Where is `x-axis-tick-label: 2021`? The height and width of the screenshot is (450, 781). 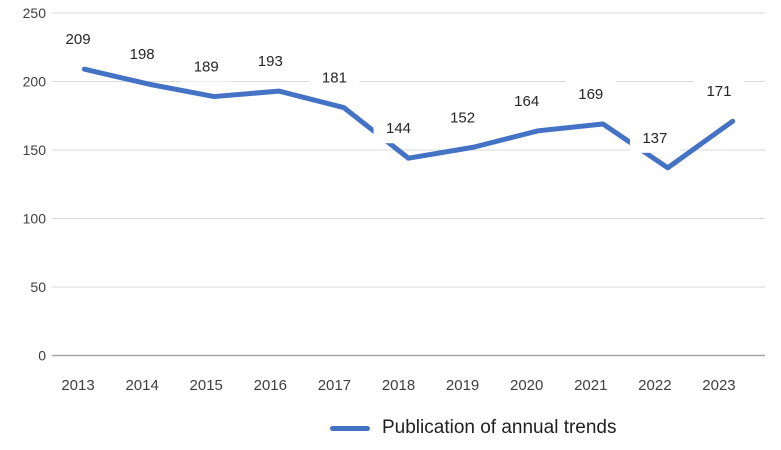 x-axis-tick-label: 2021 is located at coordinates (590, 385).